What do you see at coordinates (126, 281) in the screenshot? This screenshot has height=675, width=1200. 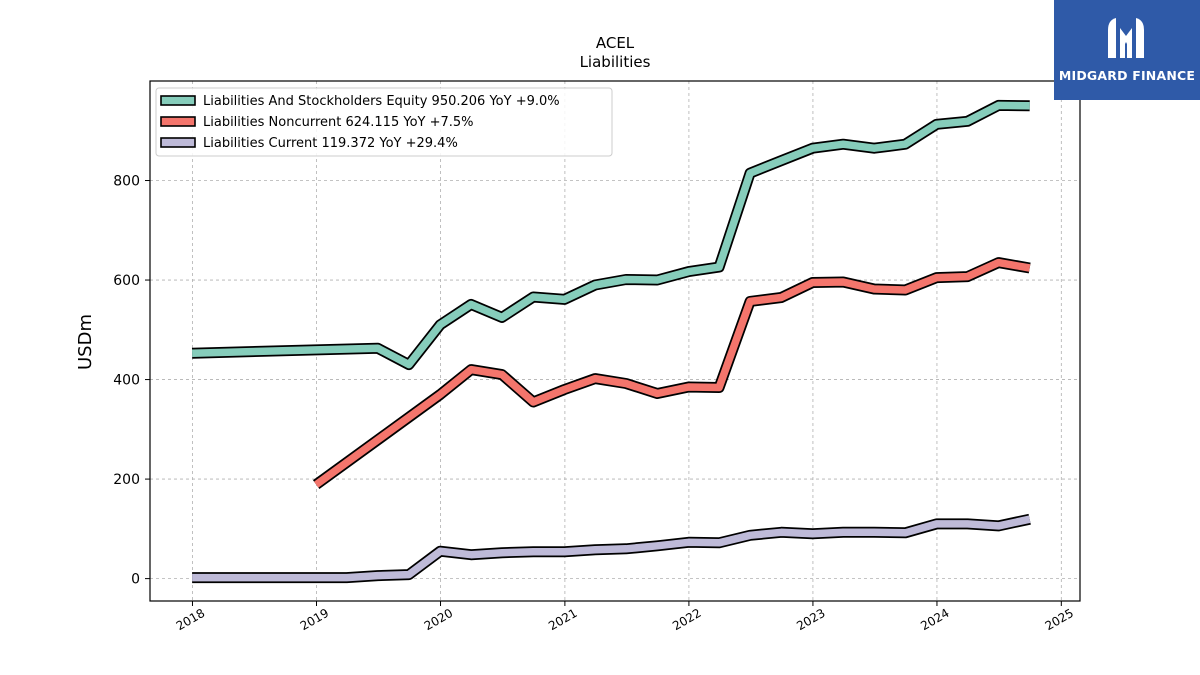 I see `y-tick-label: 600` at bounding box center [126, 281].